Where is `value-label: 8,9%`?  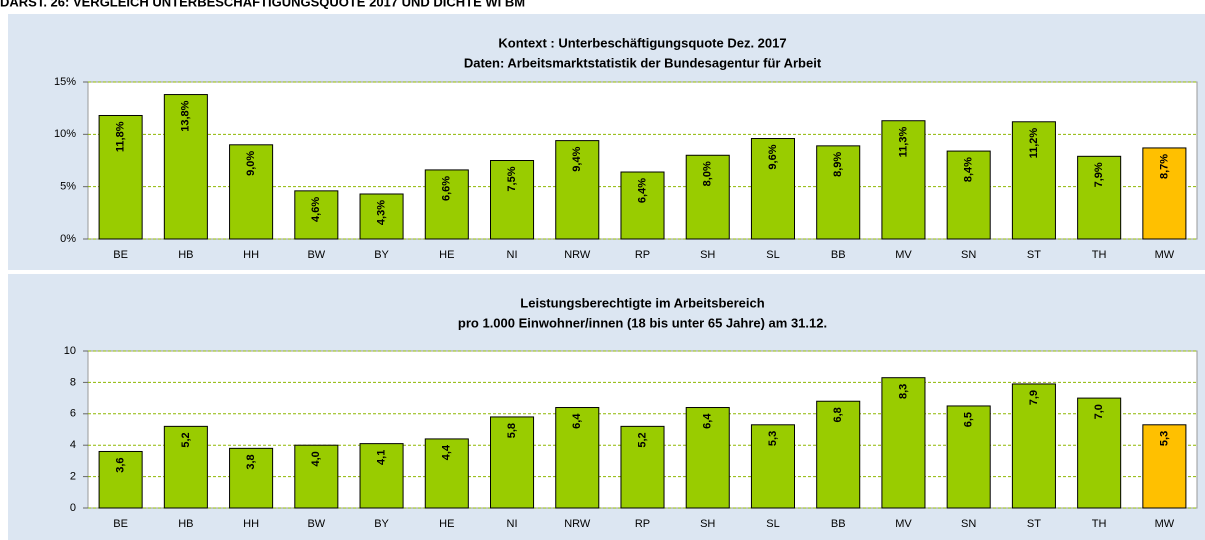
value-label: 8,9% is located at coordinates (838, 164).